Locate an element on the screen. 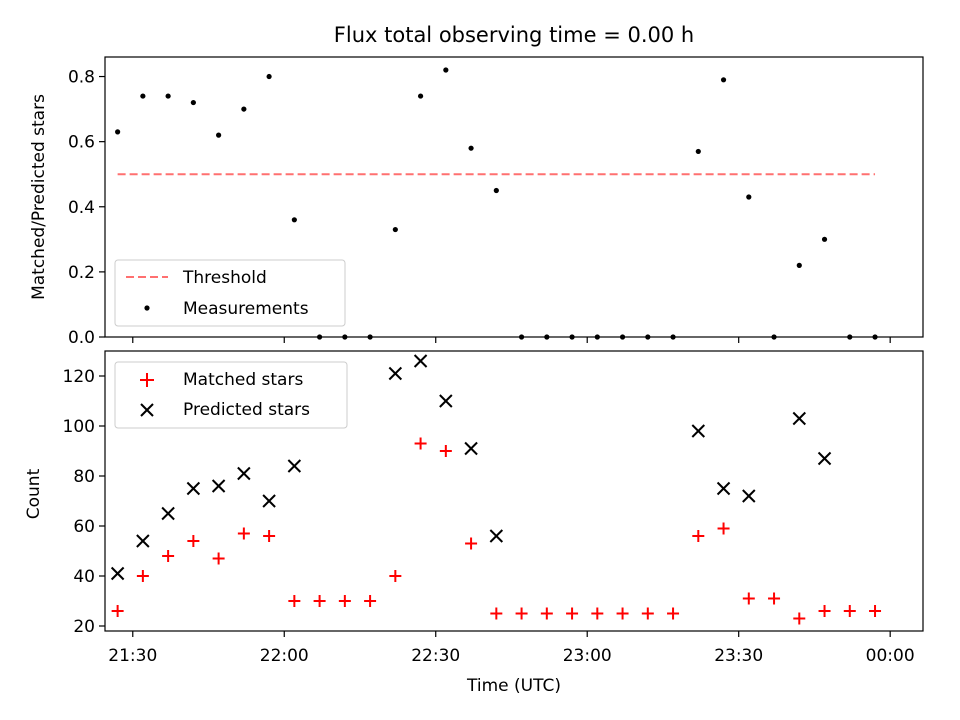 This screenshot has width=960, height=720. x-tick-label: 23:30 is located at coordinates (738, 656).